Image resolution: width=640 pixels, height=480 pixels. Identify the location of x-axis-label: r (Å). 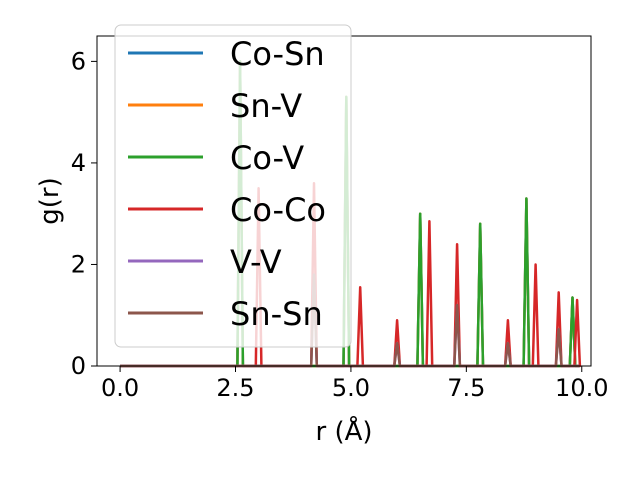
(343, 431).